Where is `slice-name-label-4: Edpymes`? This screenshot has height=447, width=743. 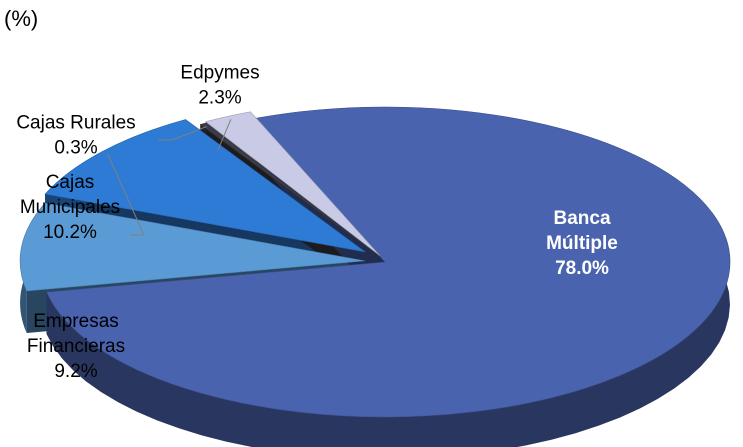
slice-name-label-4: Edpymes is located at coordinates (219, 73).